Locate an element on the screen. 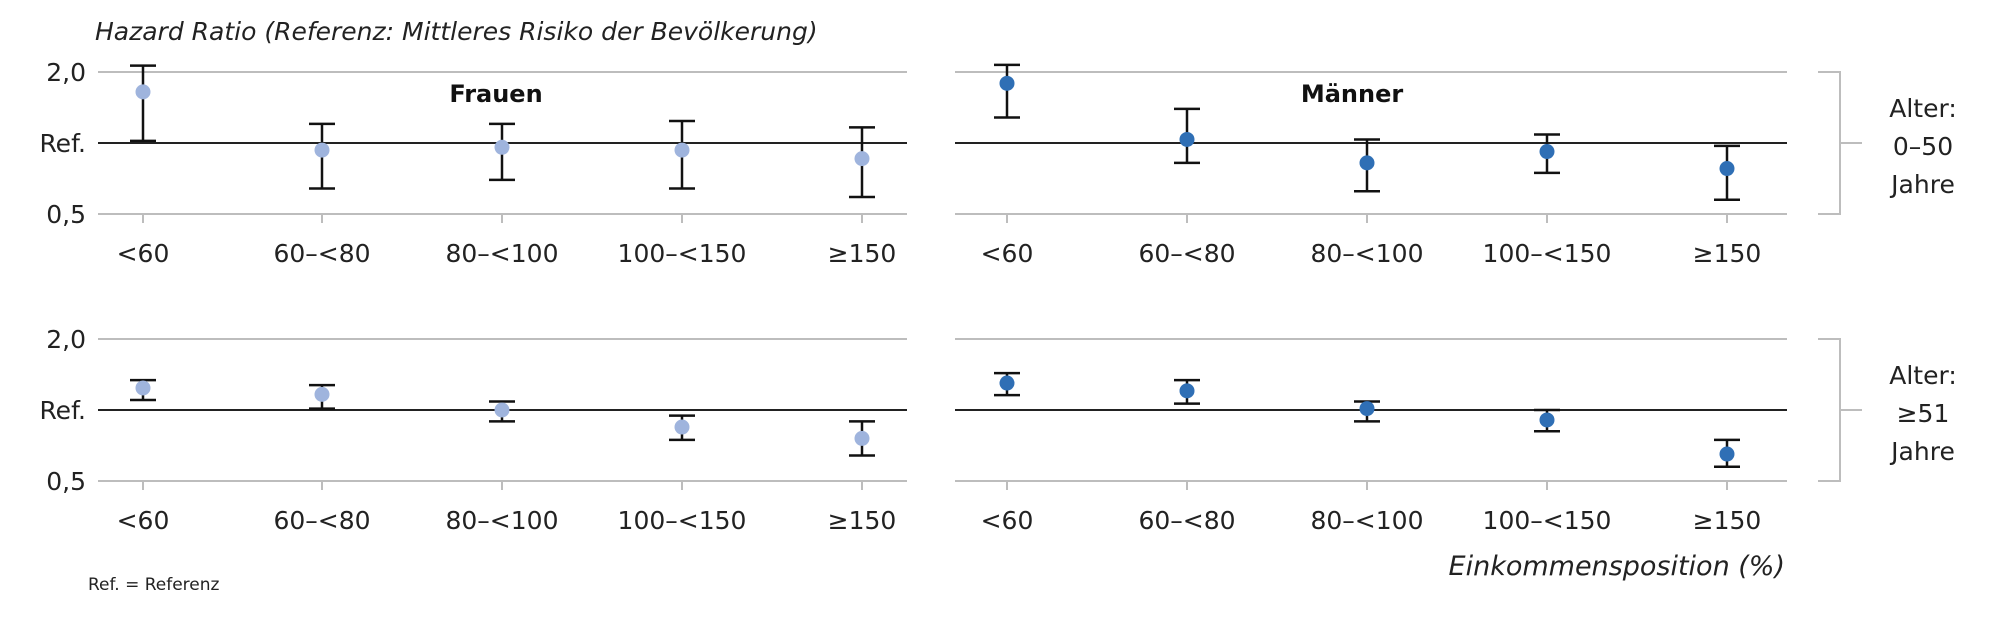 This screenshot has height=625, width=1991. reference-note: Ref. = Referenz is located at coordinates (154, 585).